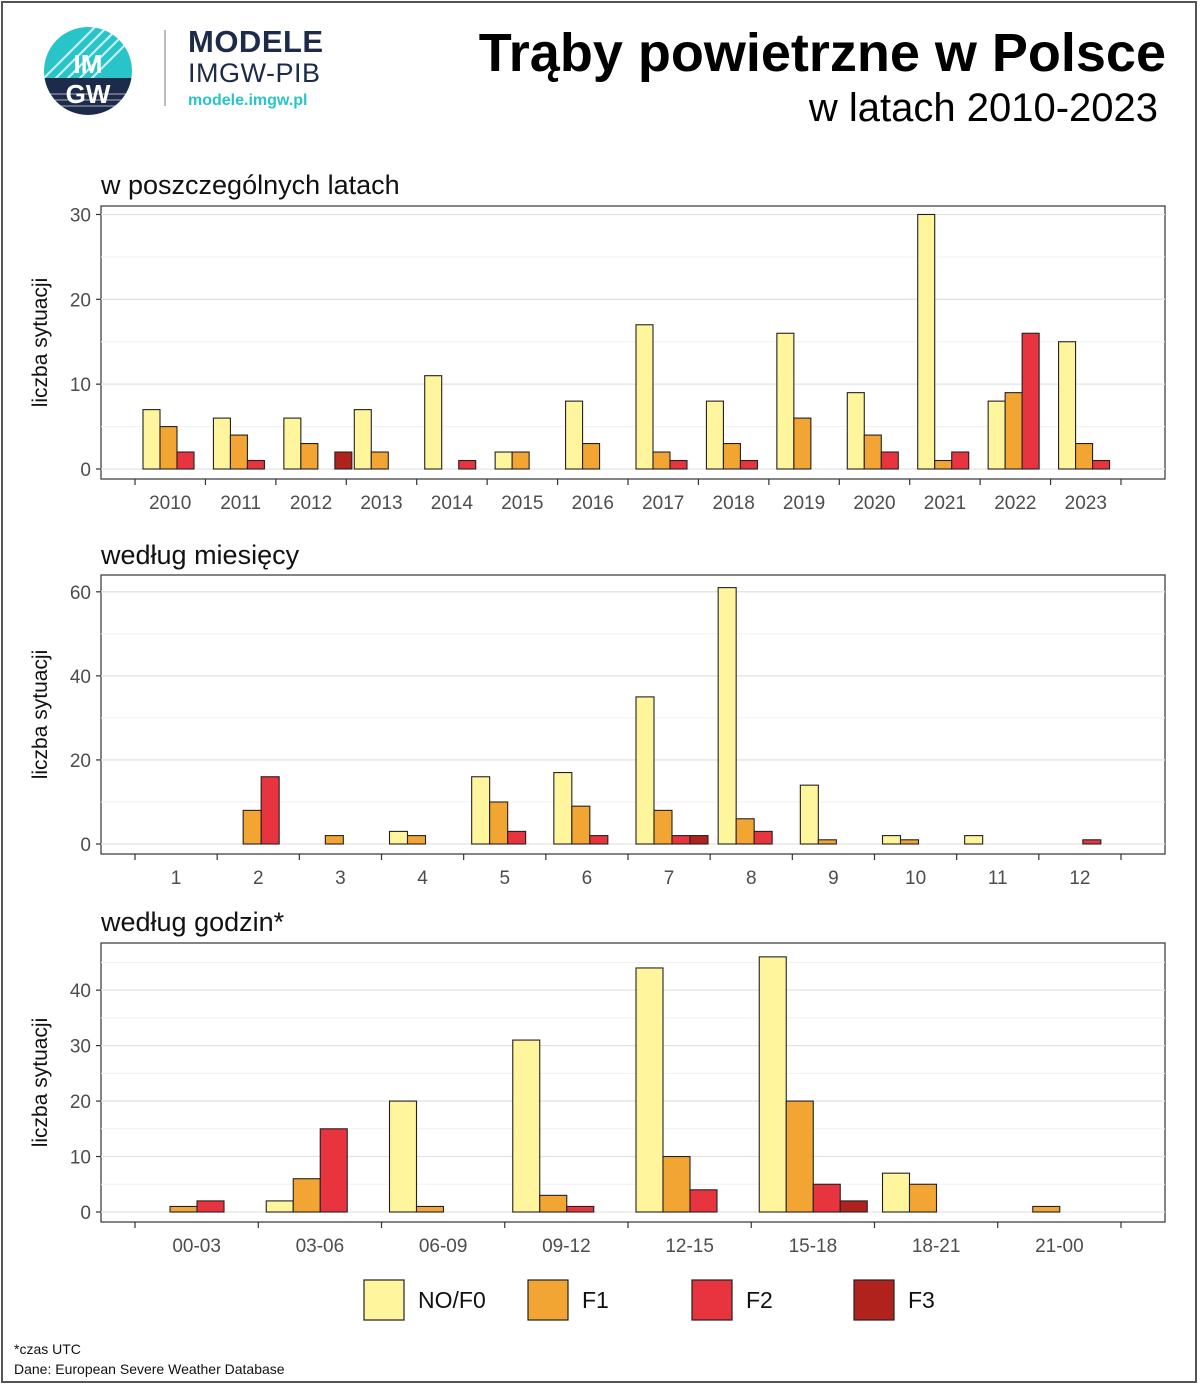 This screenshot has height=1386, width=1202. Describe the element at coordinates (1086, 503) in the screenshot. I see `x-tick-label: 2023` at that location.